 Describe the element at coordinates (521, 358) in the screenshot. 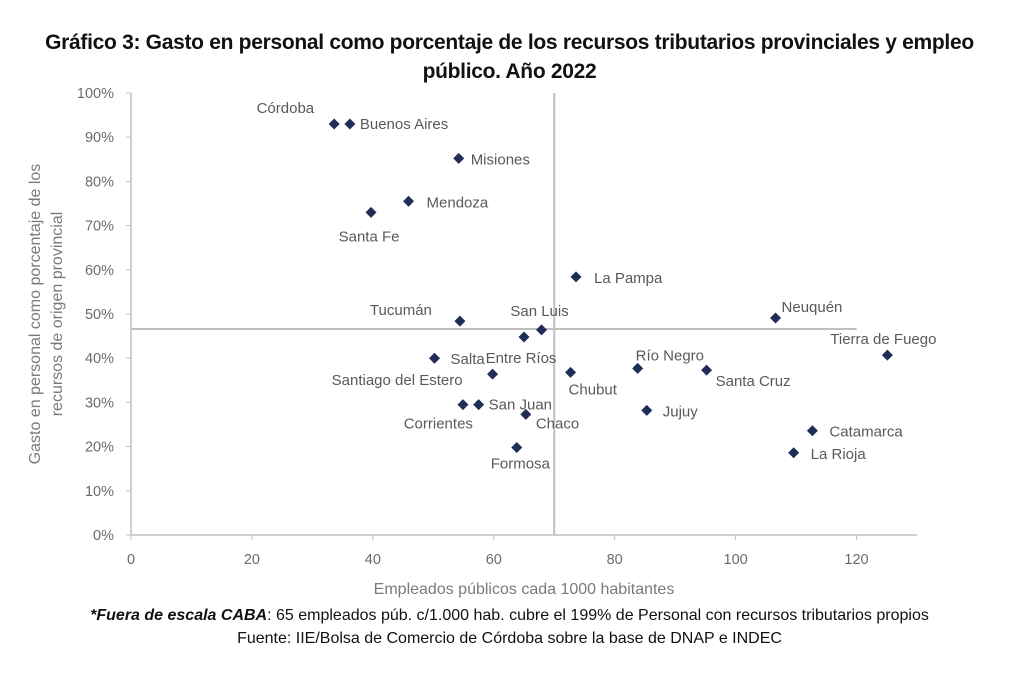

I see `label-entre-rios: Entre Ríos` at that location.